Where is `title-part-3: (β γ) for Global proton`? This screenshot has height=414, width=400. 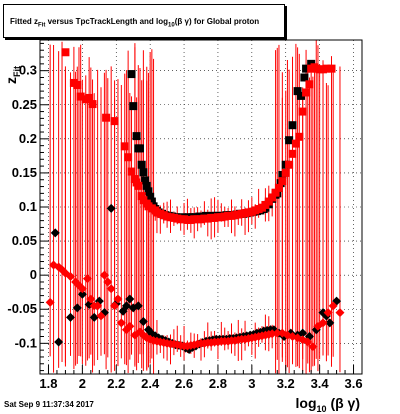 title-part-3: (β γ) for Global proton is located at coordinates (217, 21).